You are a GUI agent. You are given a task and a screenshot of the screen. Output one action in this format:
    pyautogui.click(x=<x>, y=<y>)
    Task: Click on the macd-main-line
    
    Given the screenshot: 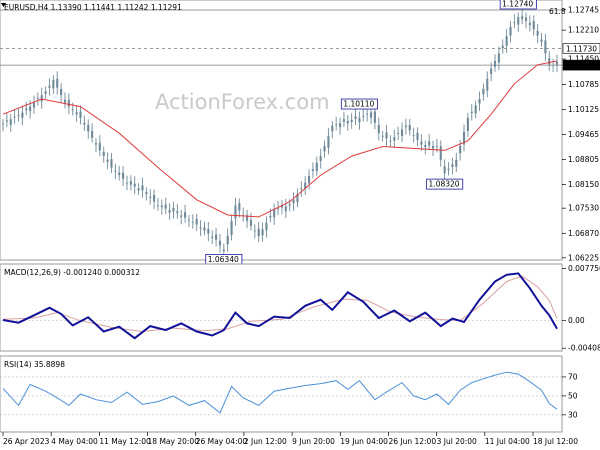 What is the action you would take?
    pyautogui.click(x=280, y=306)
    